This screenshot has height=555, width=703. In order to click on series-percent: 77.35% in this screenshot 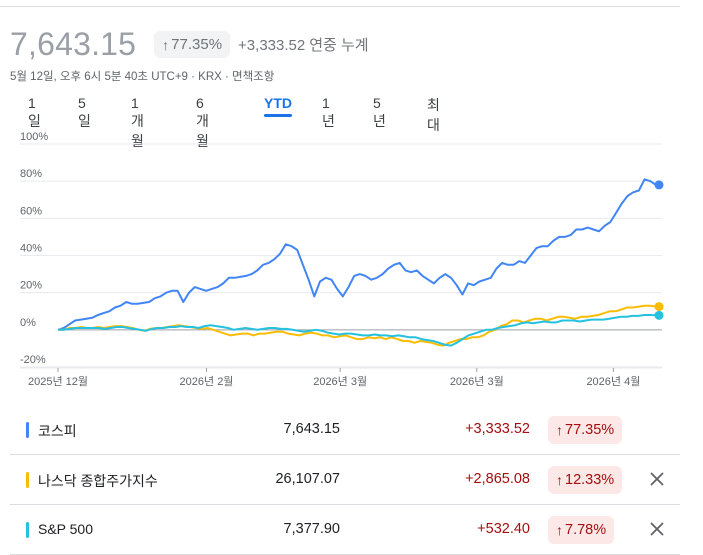, I will do `click(590, 430)`.